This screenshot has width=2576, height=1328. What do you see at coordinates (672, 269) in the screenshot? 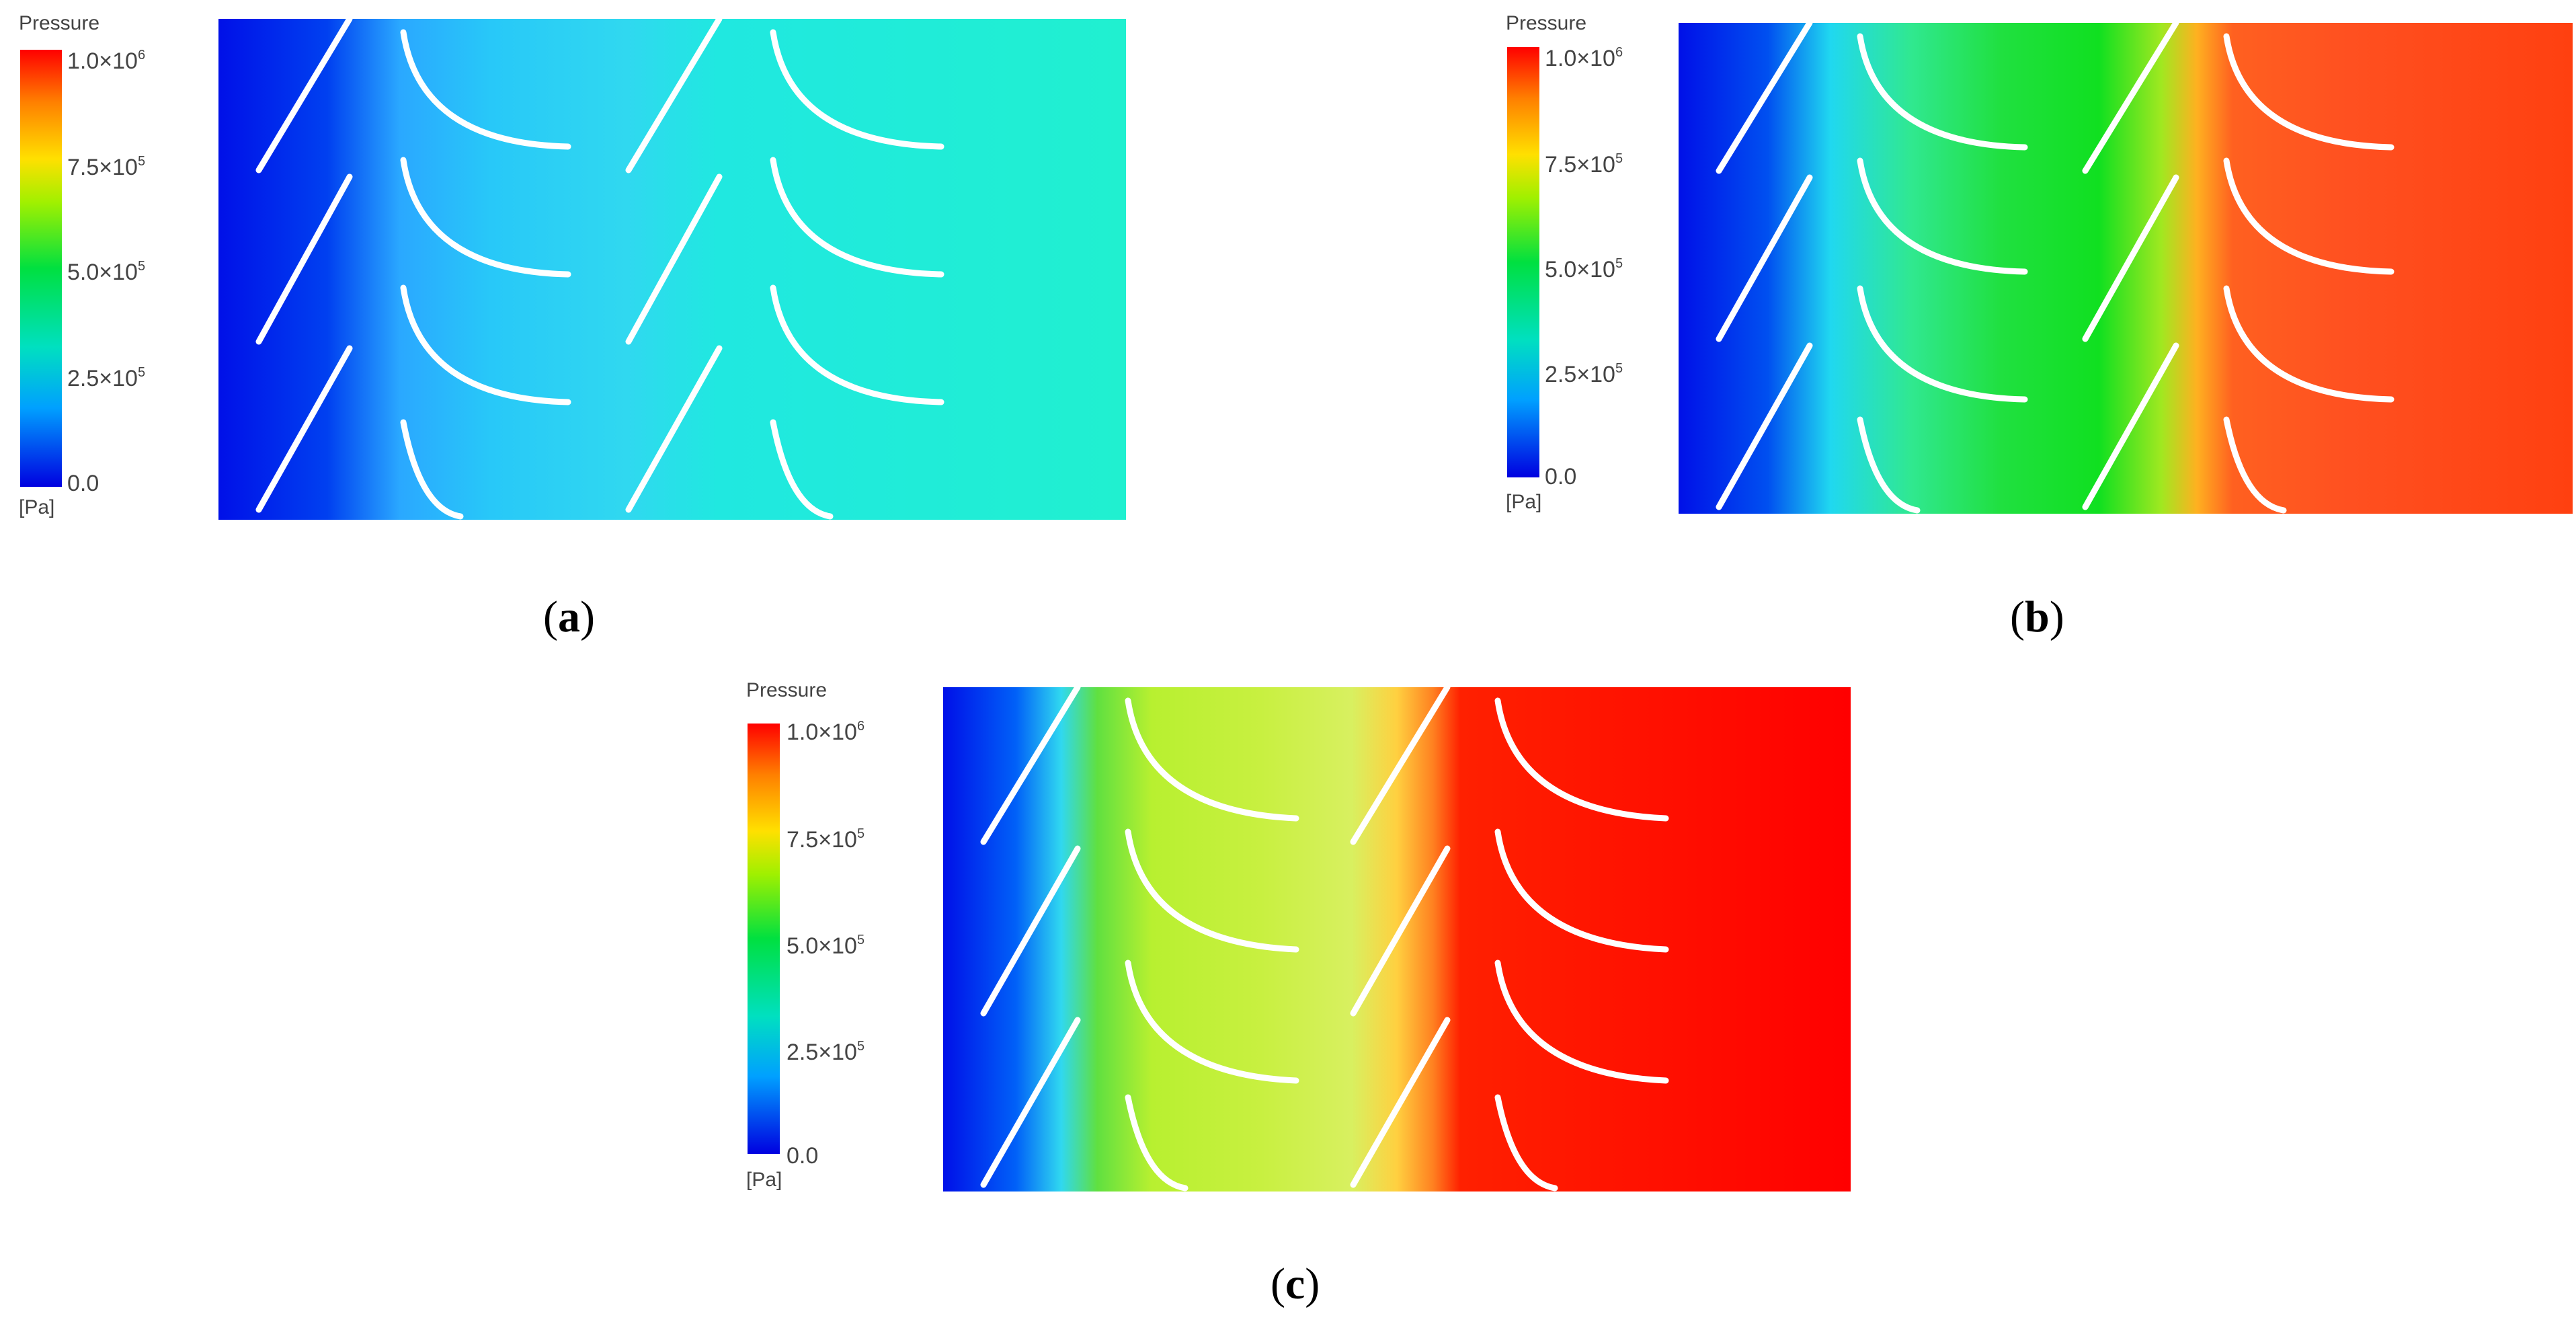
I see `pressure-contour-a` at bounding box center [672, 269].